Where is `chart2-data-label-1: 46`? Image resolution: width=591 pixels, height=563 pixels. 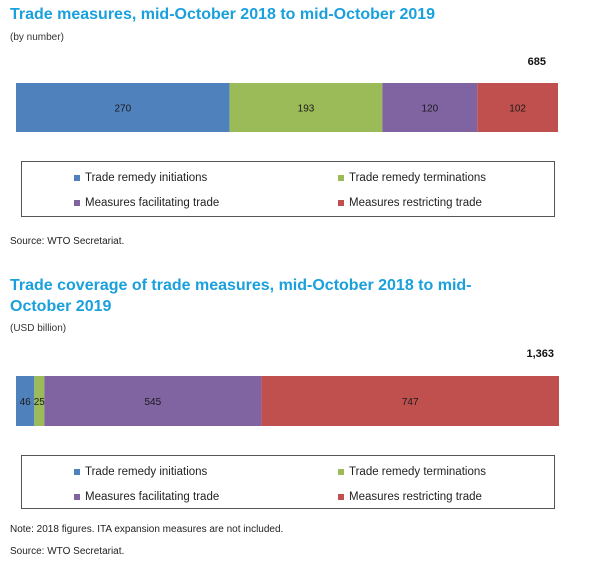
chart2-data-label-1: 46 is located at coordinates (26, 402).